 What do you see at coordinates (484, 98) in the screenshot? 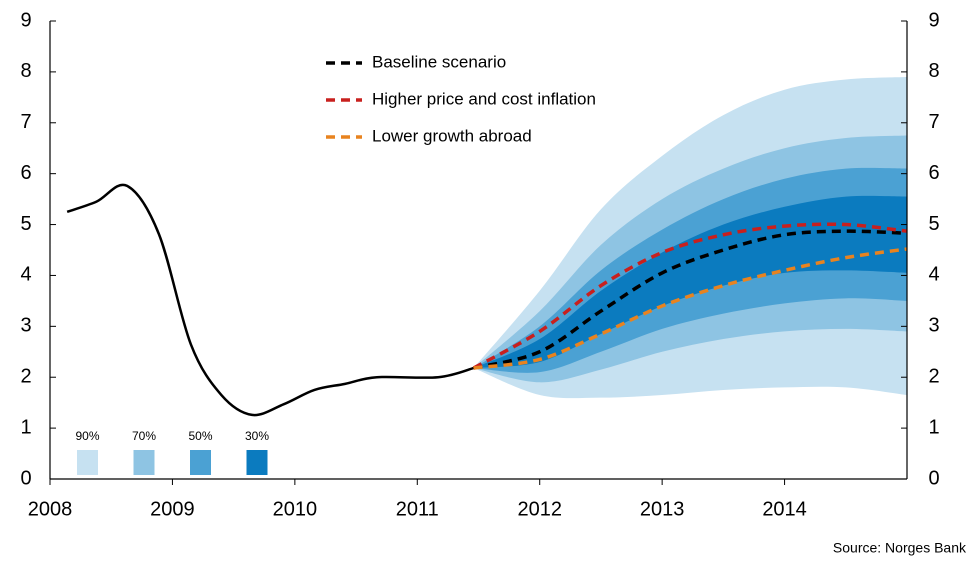
I see `legend-label: Higher price and cost inflation` at bounding box center [484, 98].